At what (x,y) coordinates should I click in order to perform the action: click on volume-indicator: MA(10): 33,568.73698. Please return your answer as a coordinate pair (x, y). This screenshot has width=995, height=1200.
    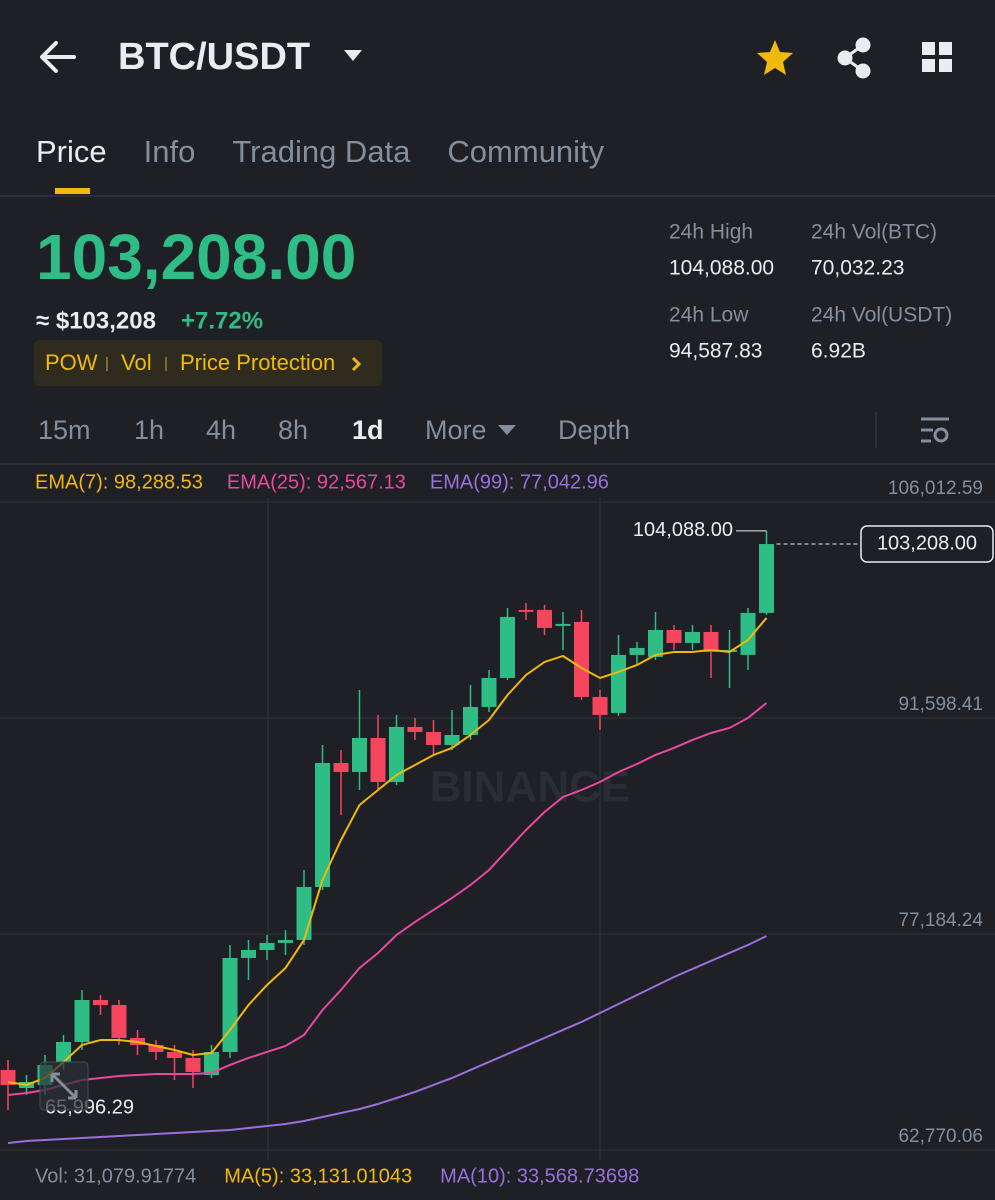
    Looking at the image, I should click on (539, 1176).